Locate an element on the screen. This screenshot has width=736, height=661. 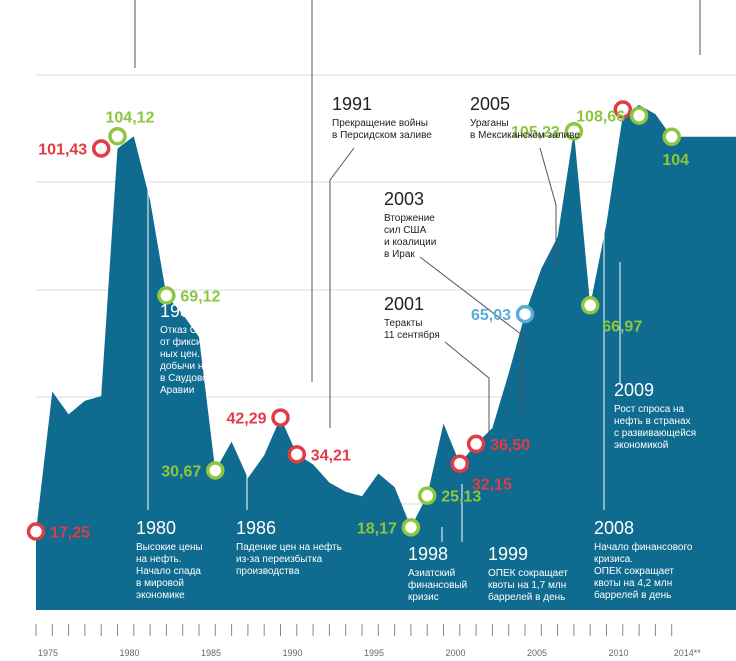
annotation-text-2009-0: Рост спроса на is located at coordinates (649, 409).